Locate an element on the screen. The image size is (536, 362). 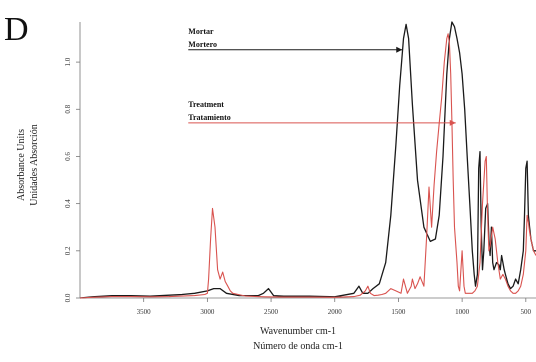
x-tick-label: 2000 is located at coordinates (335, 312).